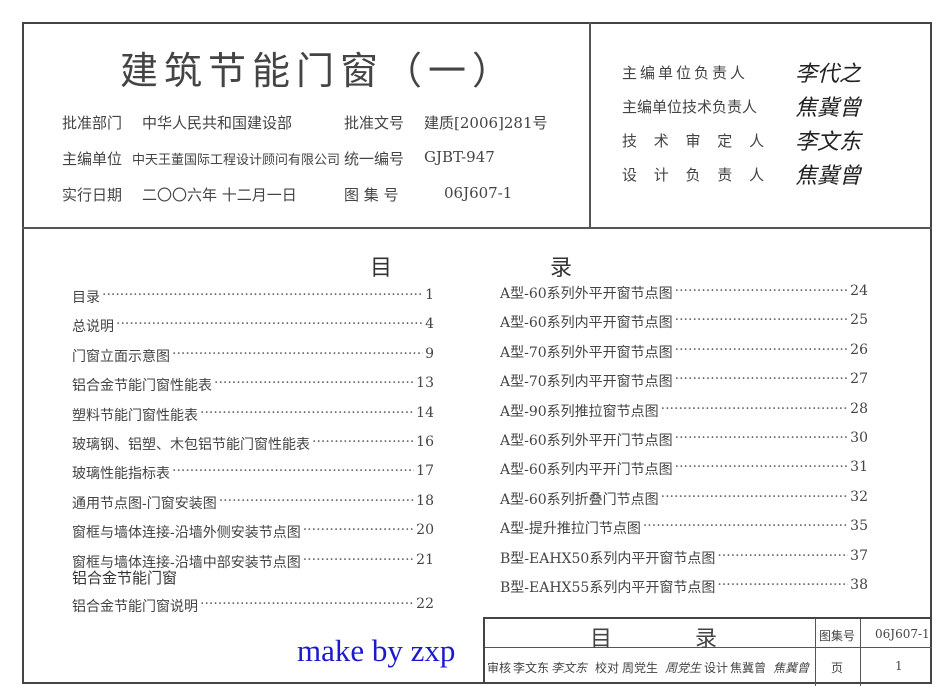 Image resolution: width=950 pixels, height=690 pixels. What do you see at coordinates (586, 470) in the screenshot?
I see `toc-entry-title: A型-60系列内平开门节点图` at bounding box center [586, 470].